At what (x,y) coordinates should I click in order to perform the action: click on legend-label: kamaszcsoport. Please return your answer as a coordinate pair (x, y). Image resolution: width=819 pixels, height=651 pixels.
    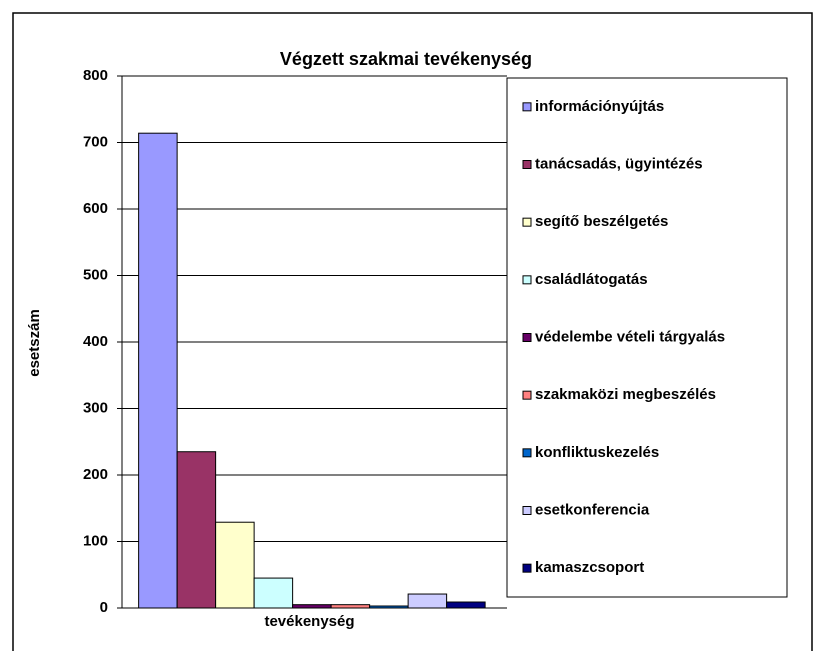
    Looking at the image, I should click on (589, 567).